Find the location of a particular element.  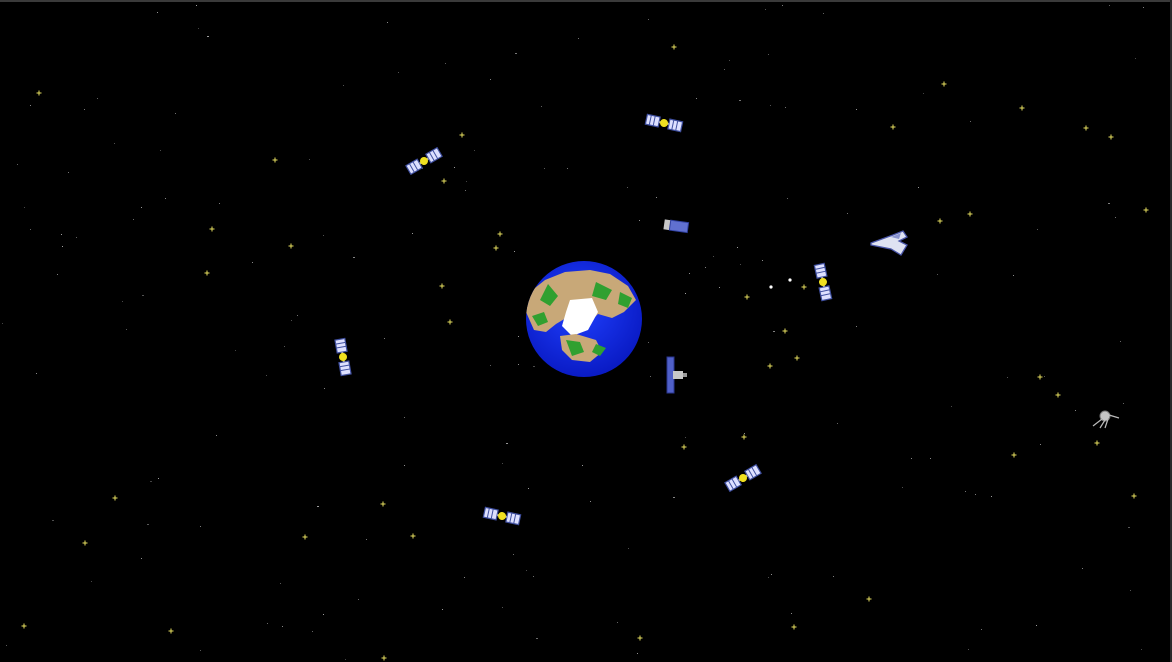

earth-planet is located at coordinates (584, 319).